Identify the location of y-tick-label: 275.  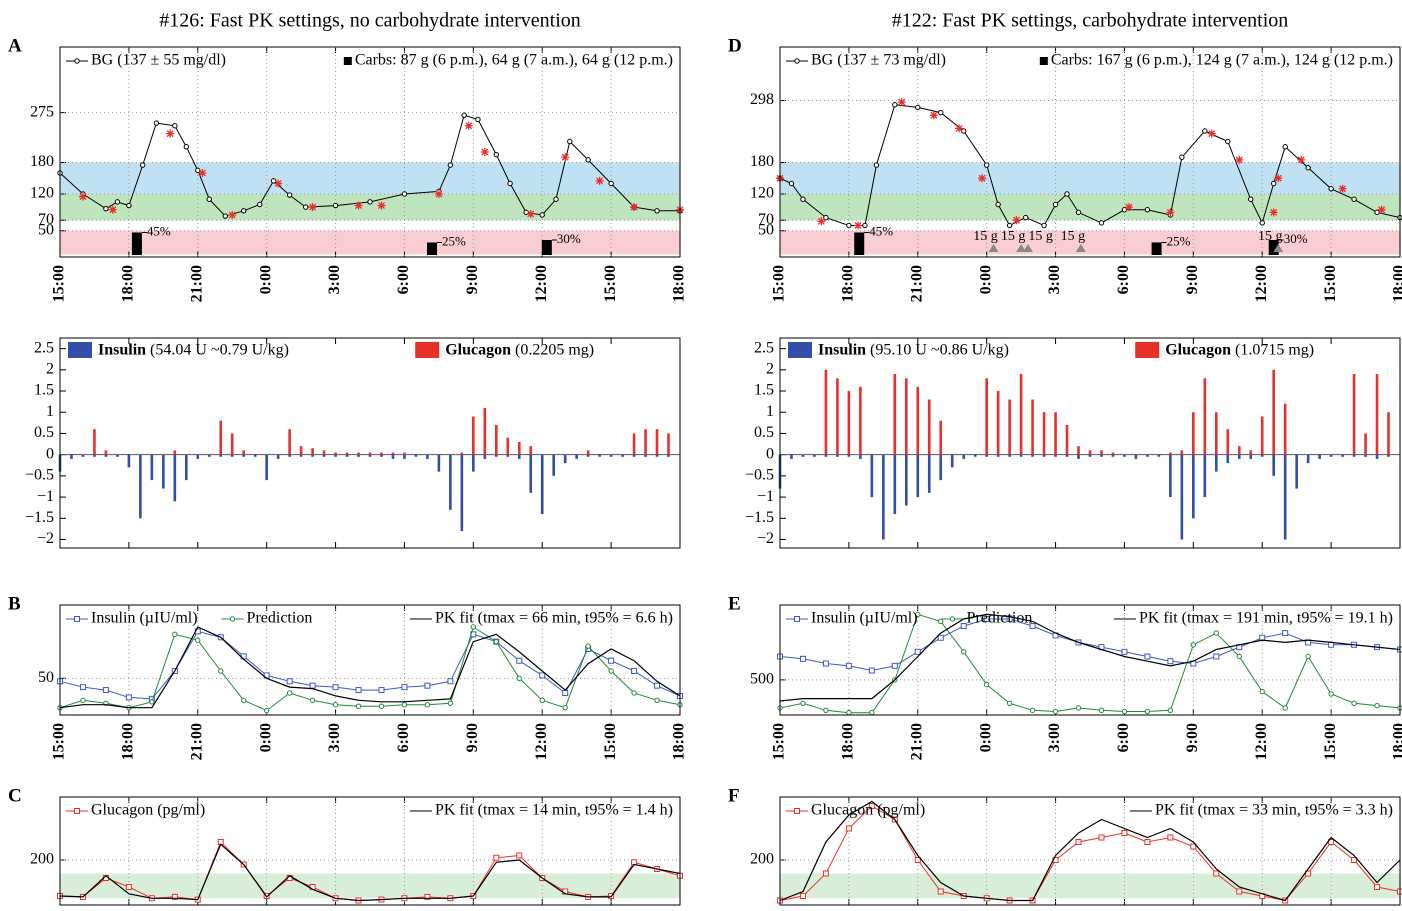
(42, 111).